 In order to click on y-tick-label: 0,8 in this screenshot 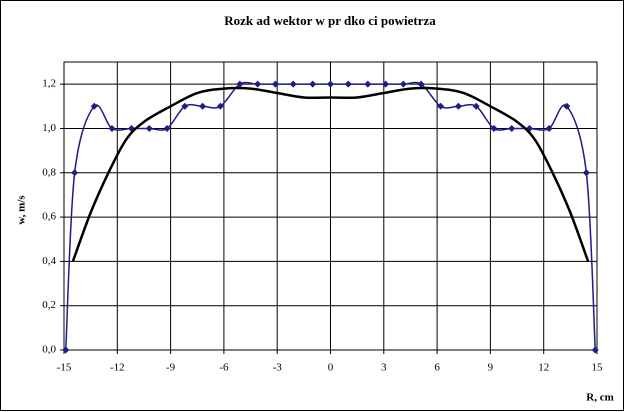, I will do `click(49, 172)`.